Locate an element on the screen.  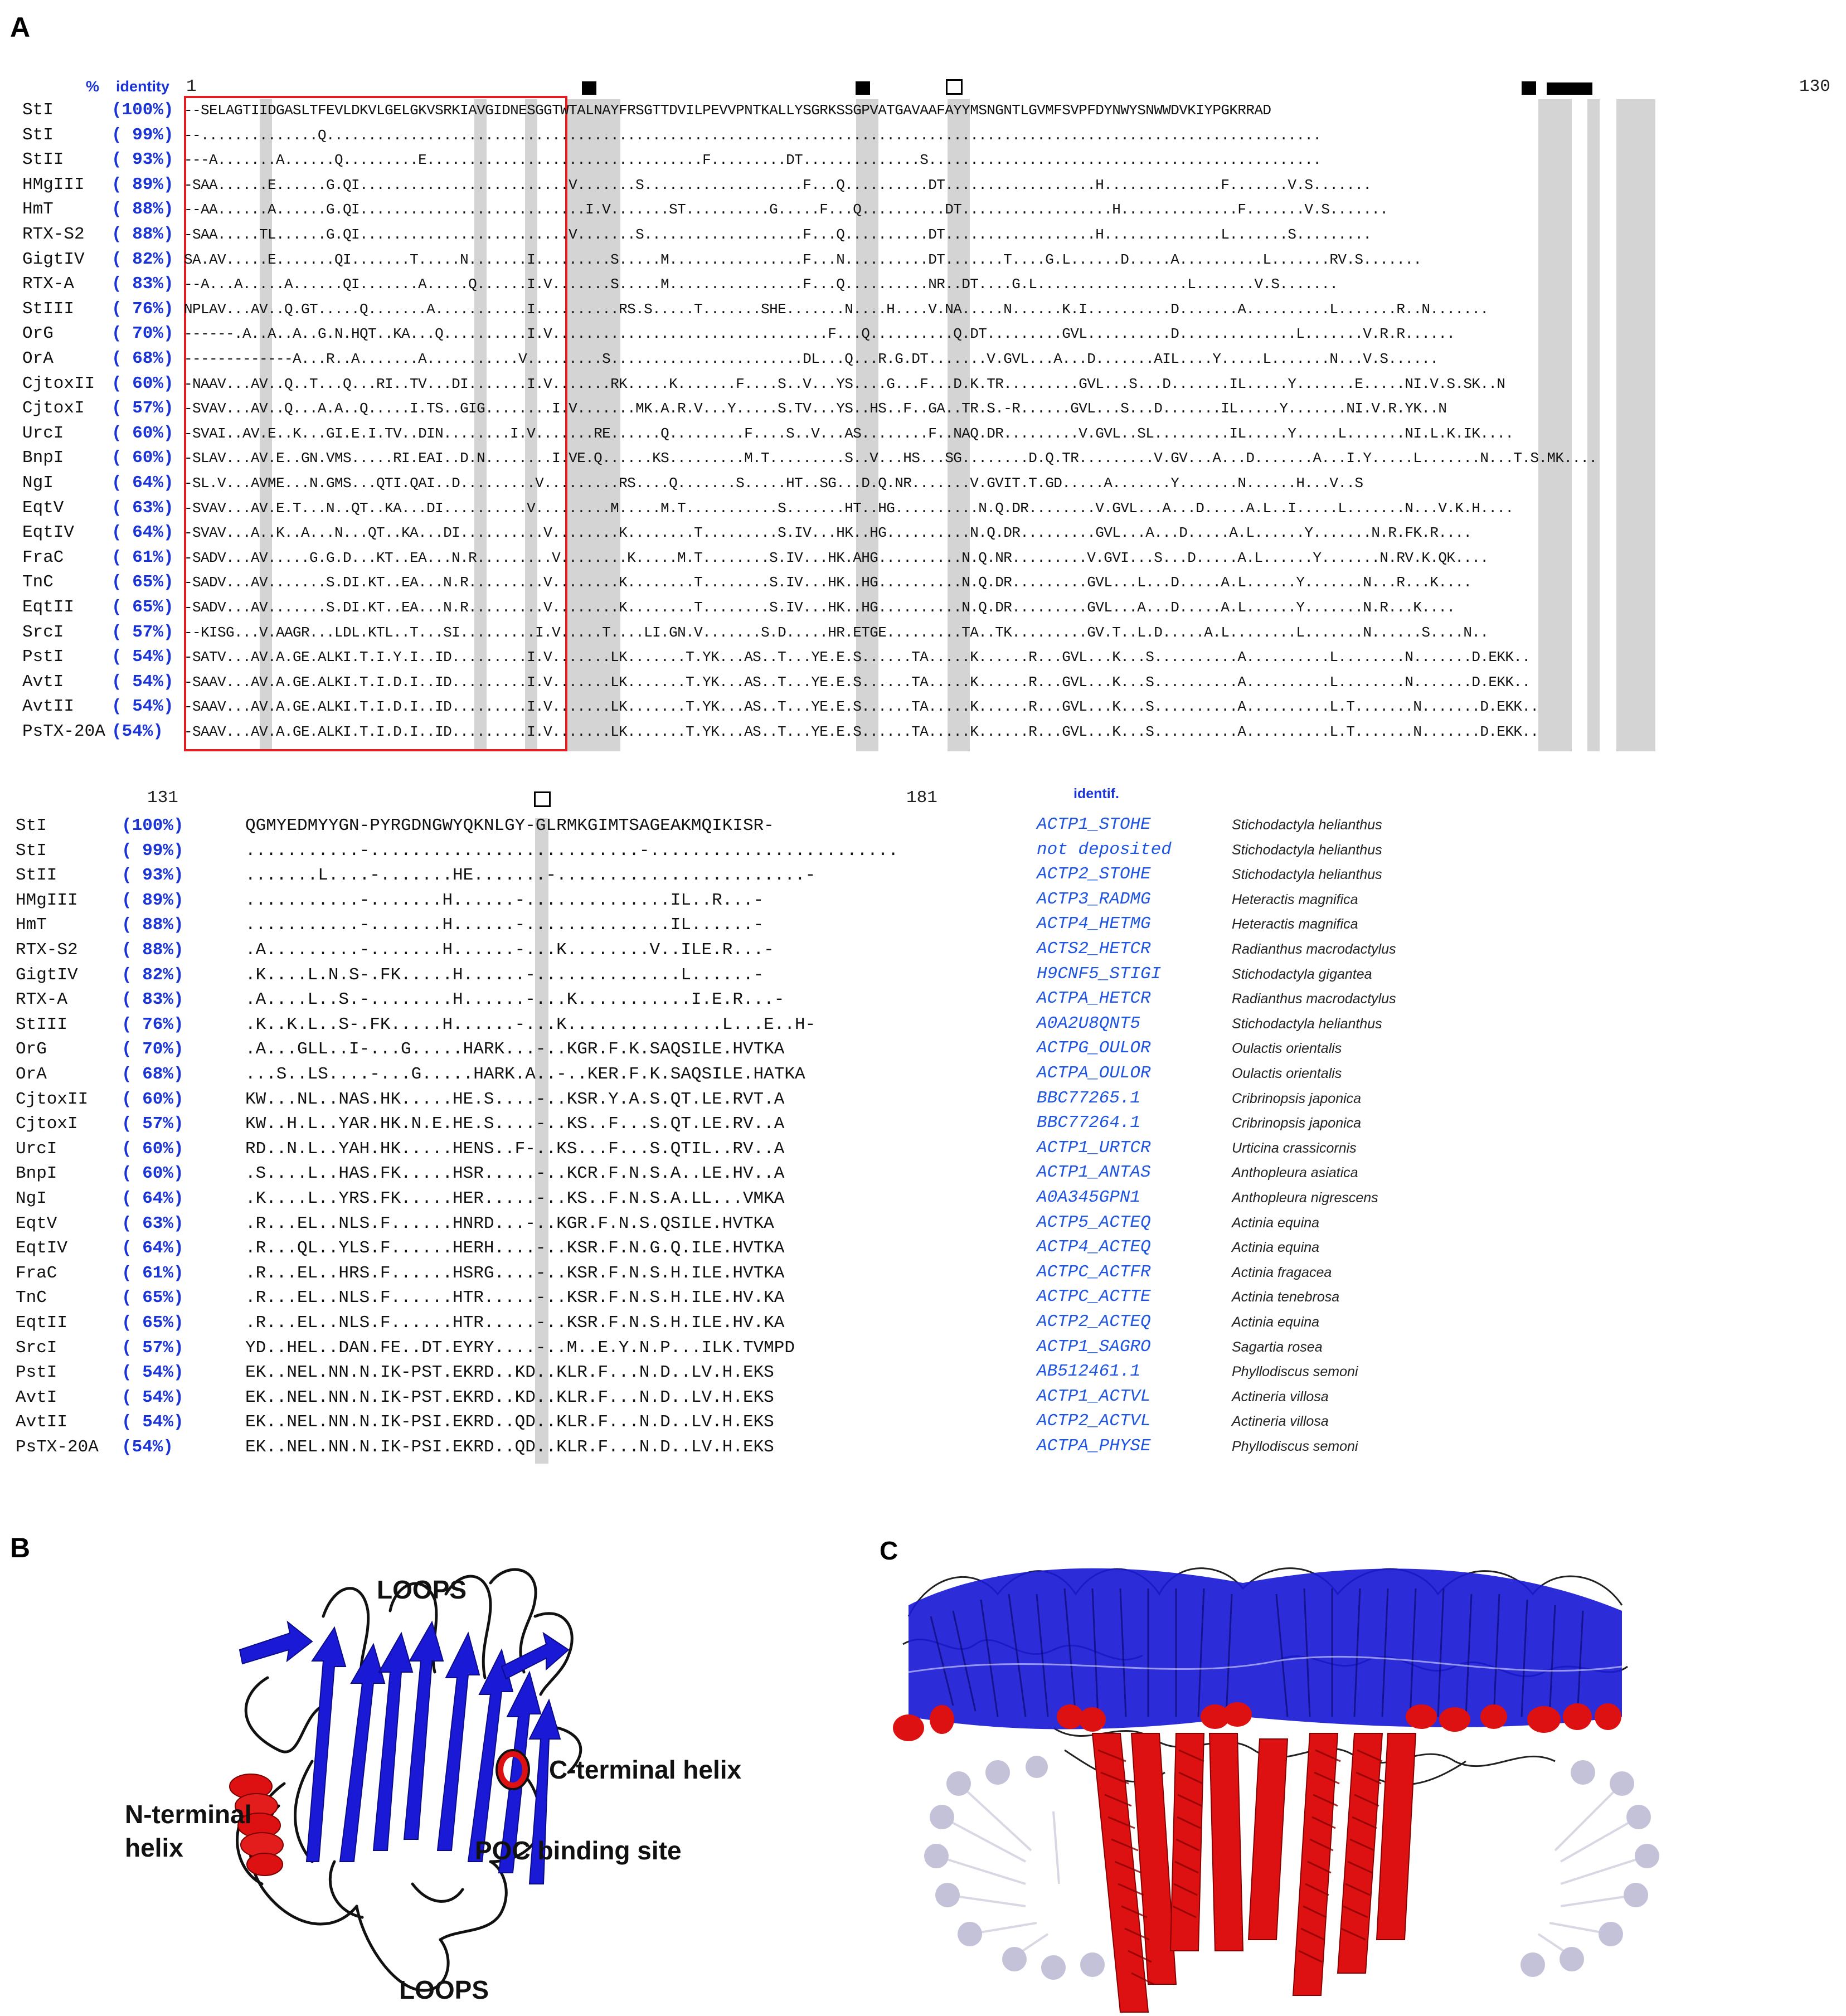
uniprot-accession: ACTS2_HETCR is located at coordinates (1094, 949).